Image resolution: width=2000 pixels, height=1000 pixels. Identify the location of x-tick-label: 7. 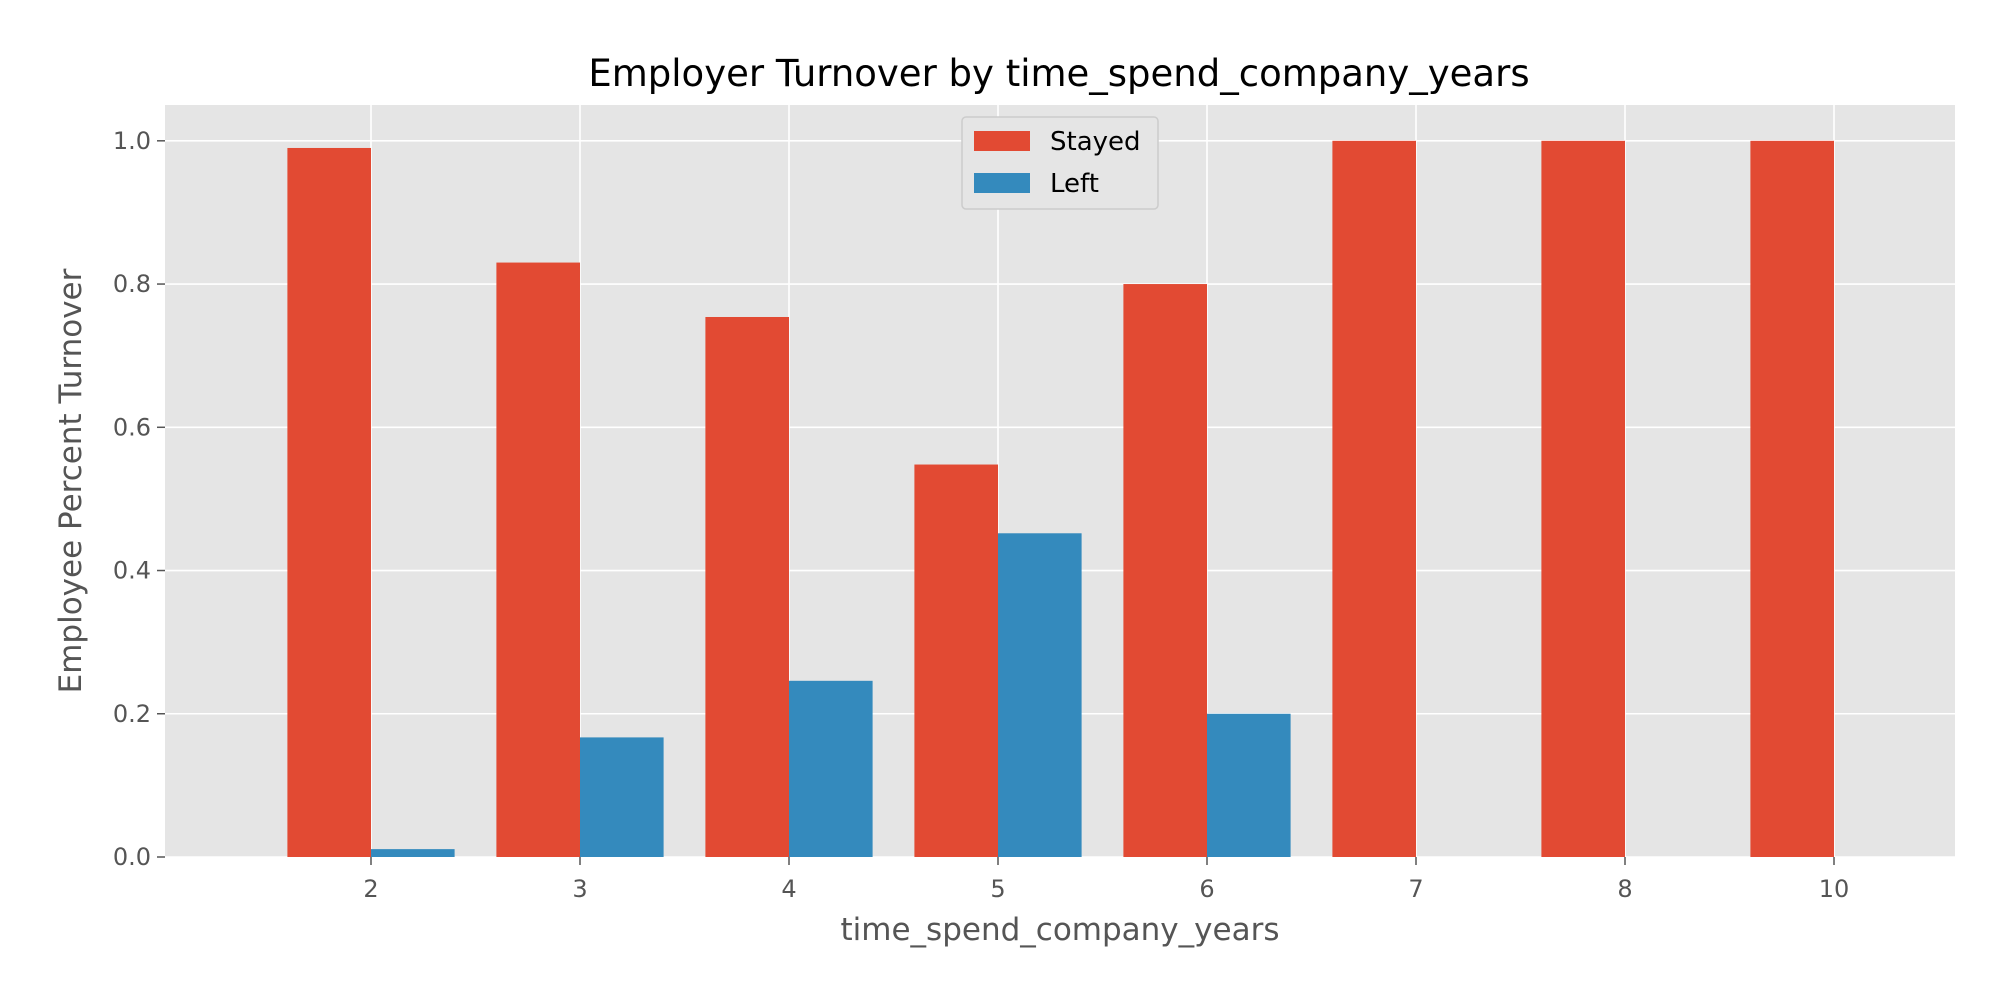
(1415, 889).